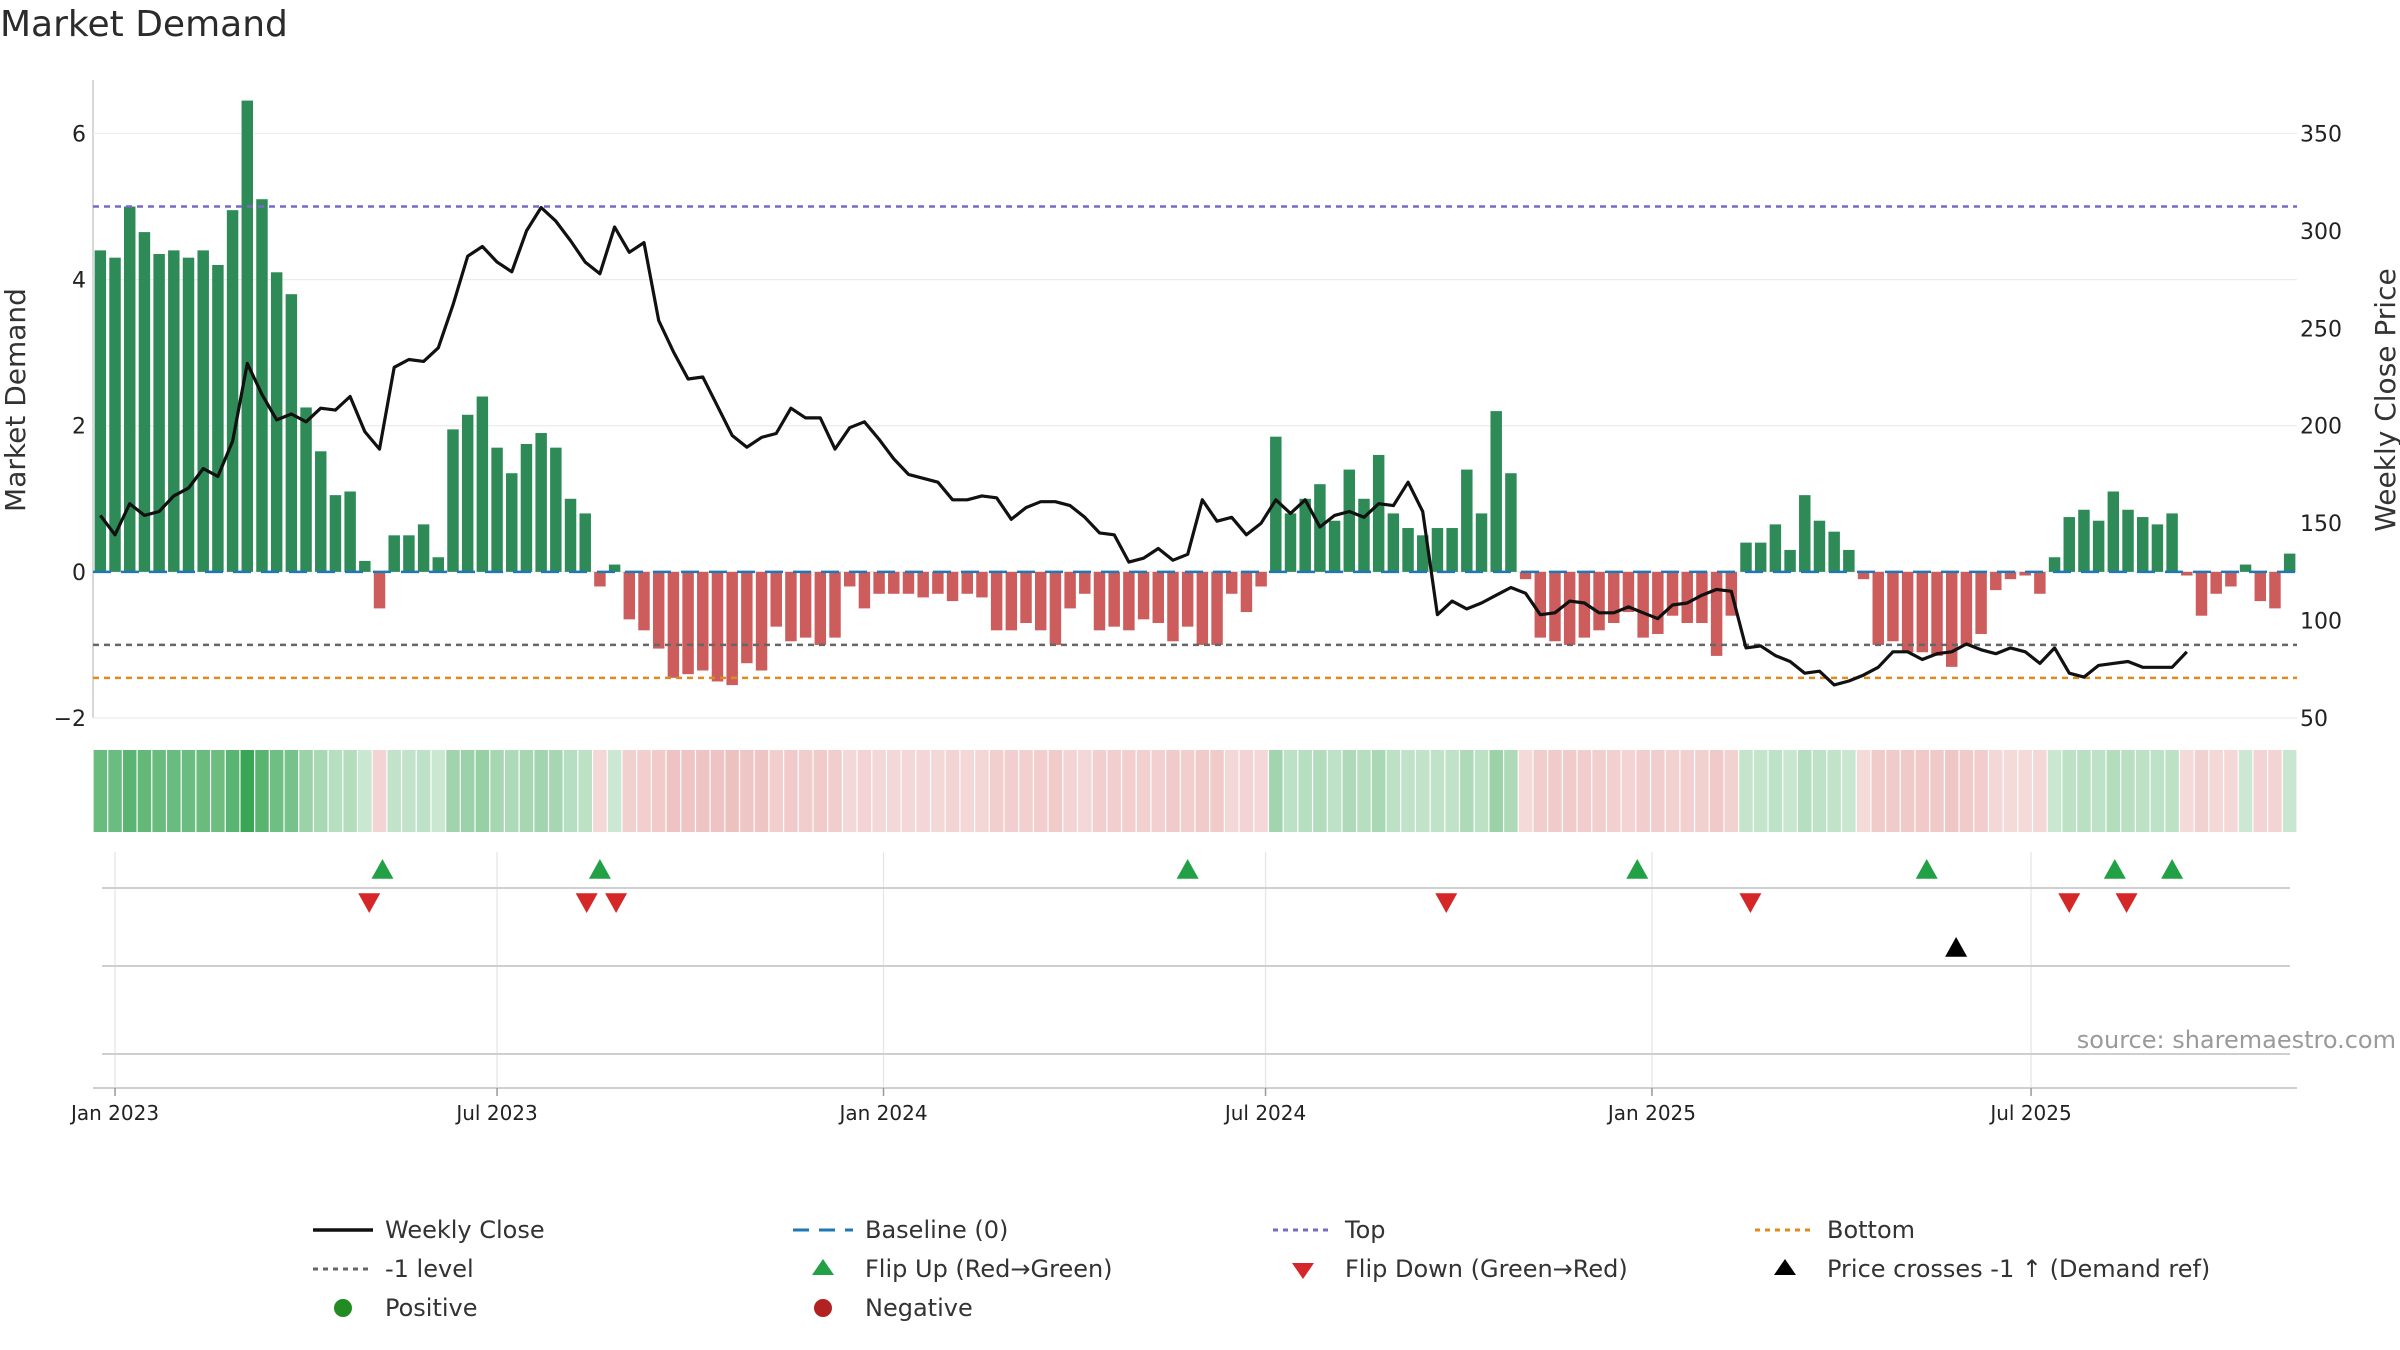 Image resolution: width=2400 pixels, height=1350 pixels. Describe the element at coordinates (79, 134) in the screenshot. I see `ytick-left-label: 6` at that location.